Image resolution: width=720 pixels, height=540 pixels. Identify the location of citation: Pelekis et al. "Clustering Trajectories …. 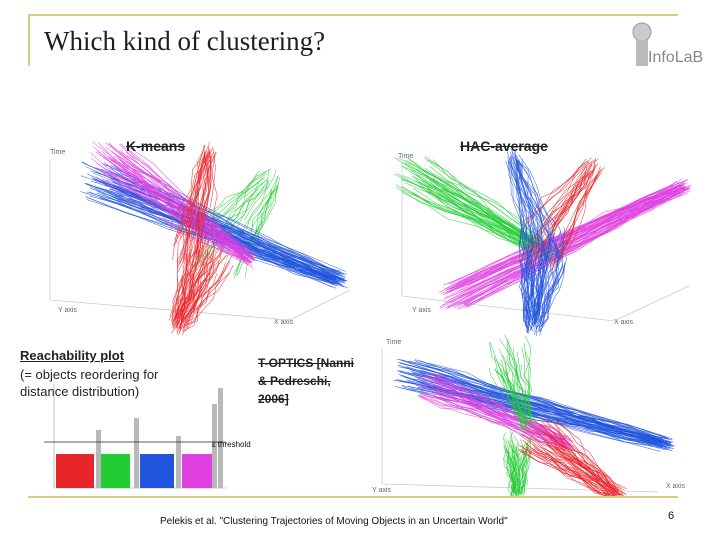
(334, 521).